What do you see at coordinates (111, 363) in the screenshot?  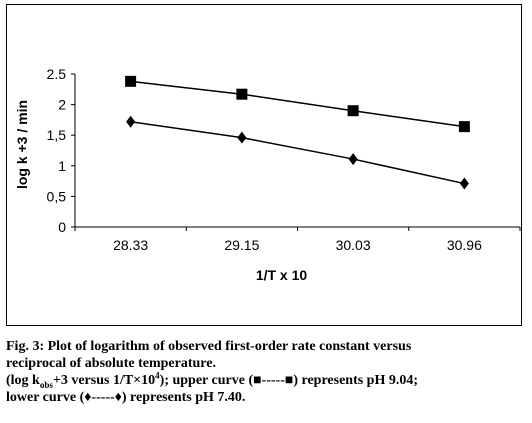 I see `caption-line-2: reciprocal of absolute temperature.` at bounding box center [111, 363].